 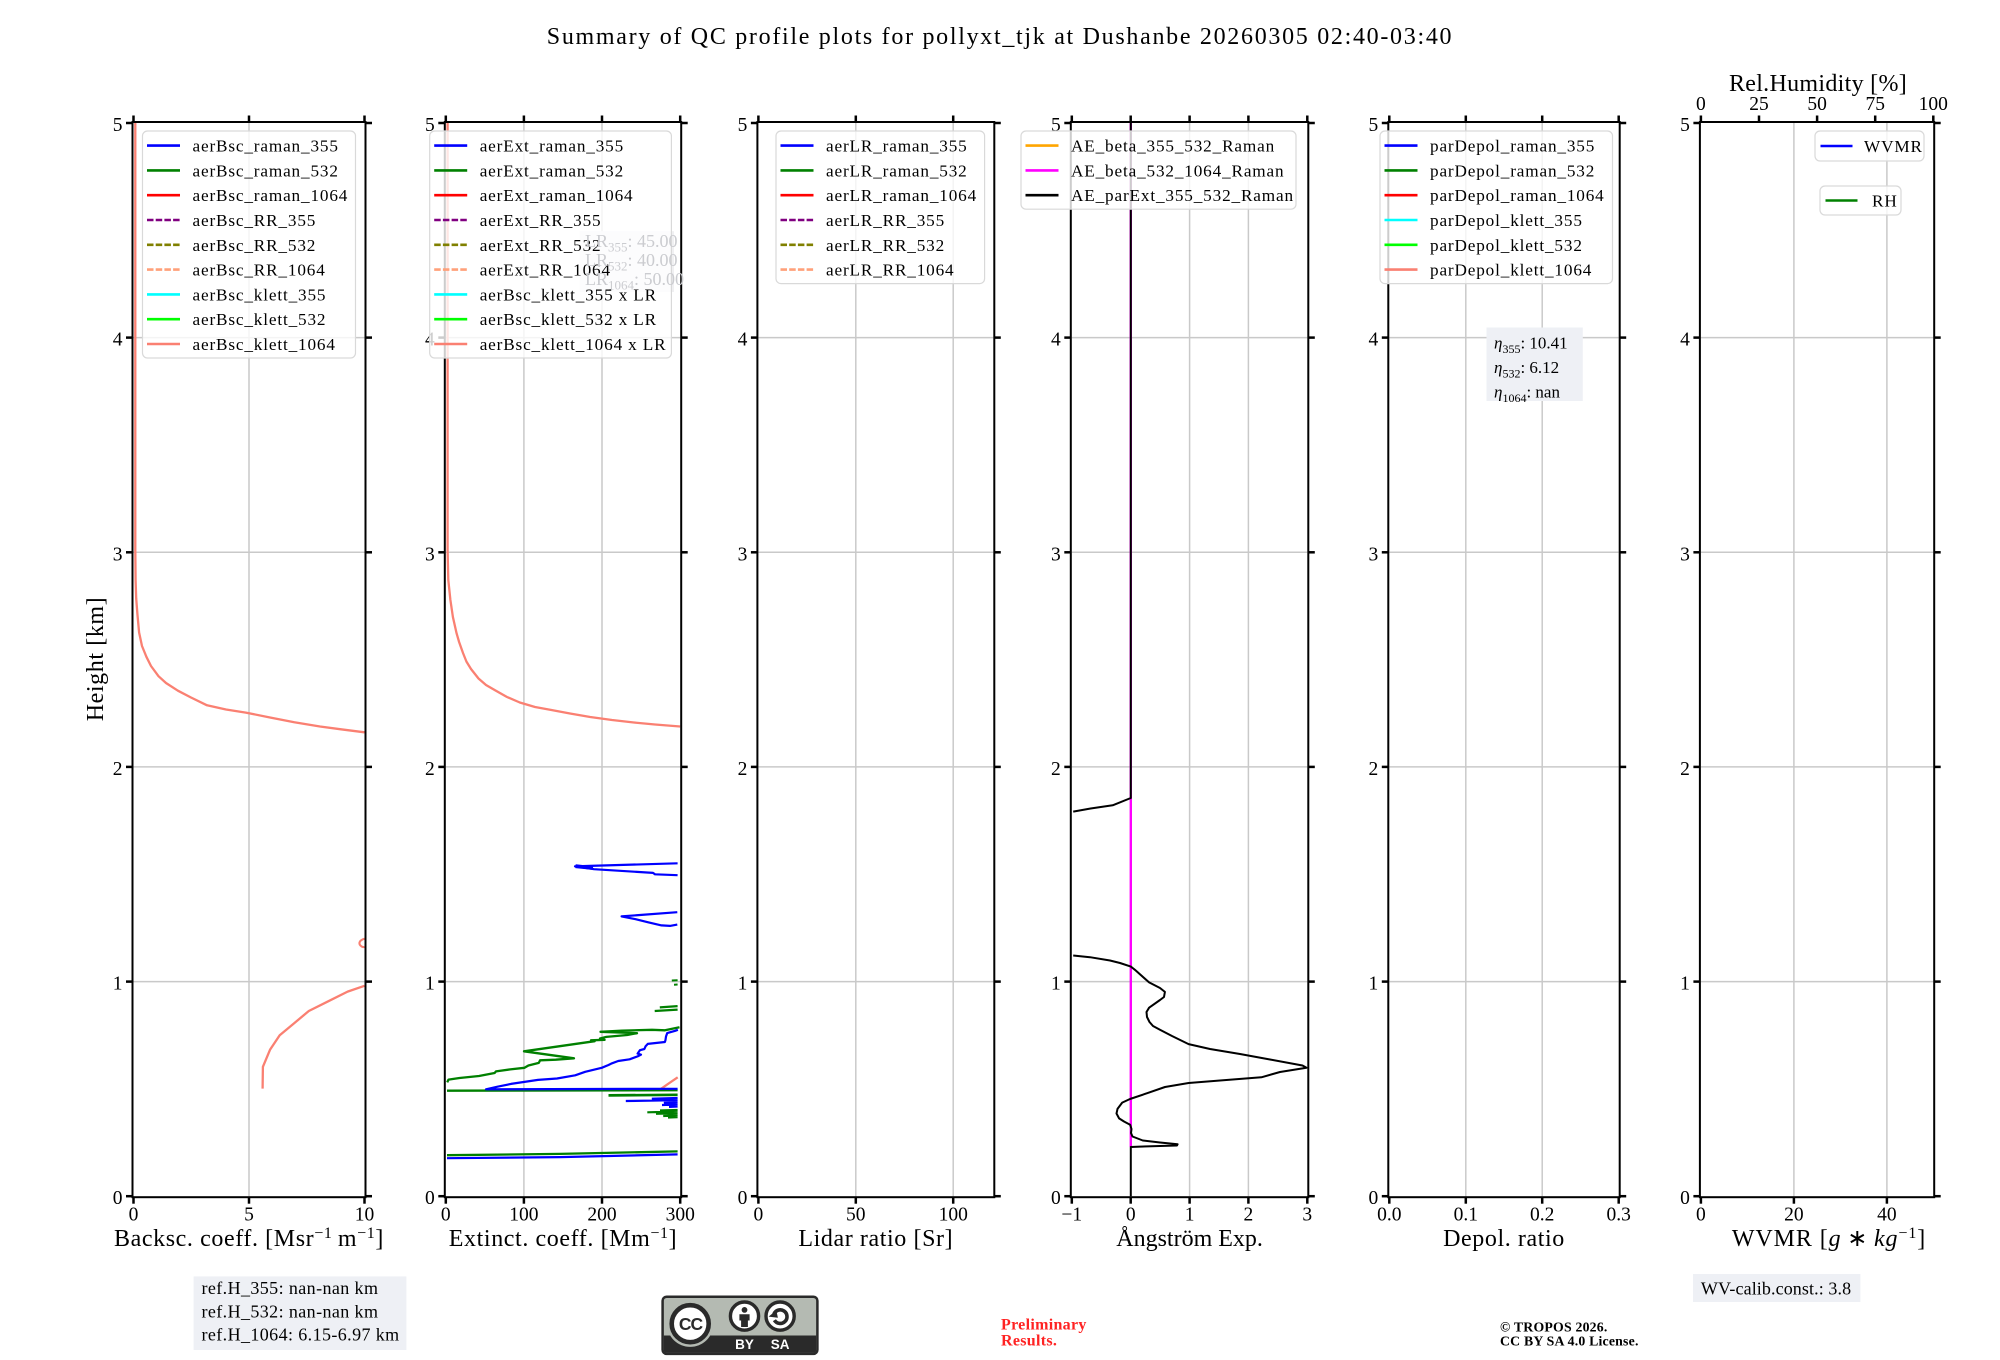 I want to click on svg-text: aerLR_raman_1064, so click(x=901, y=195).